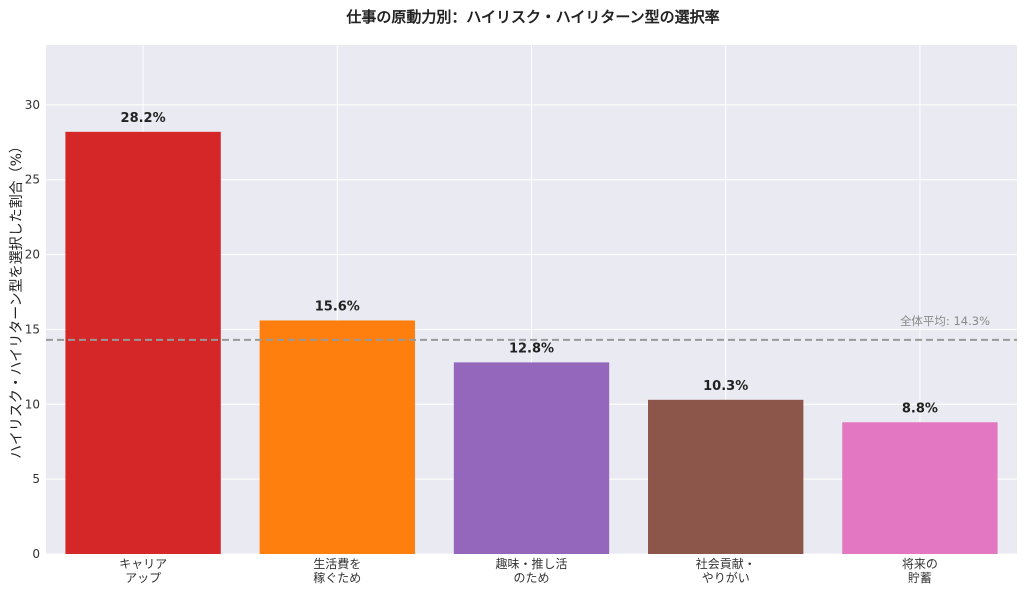 This screenshot has width=1024, height=593. I want to click on data-label: 10.3%, so click(725, 386).